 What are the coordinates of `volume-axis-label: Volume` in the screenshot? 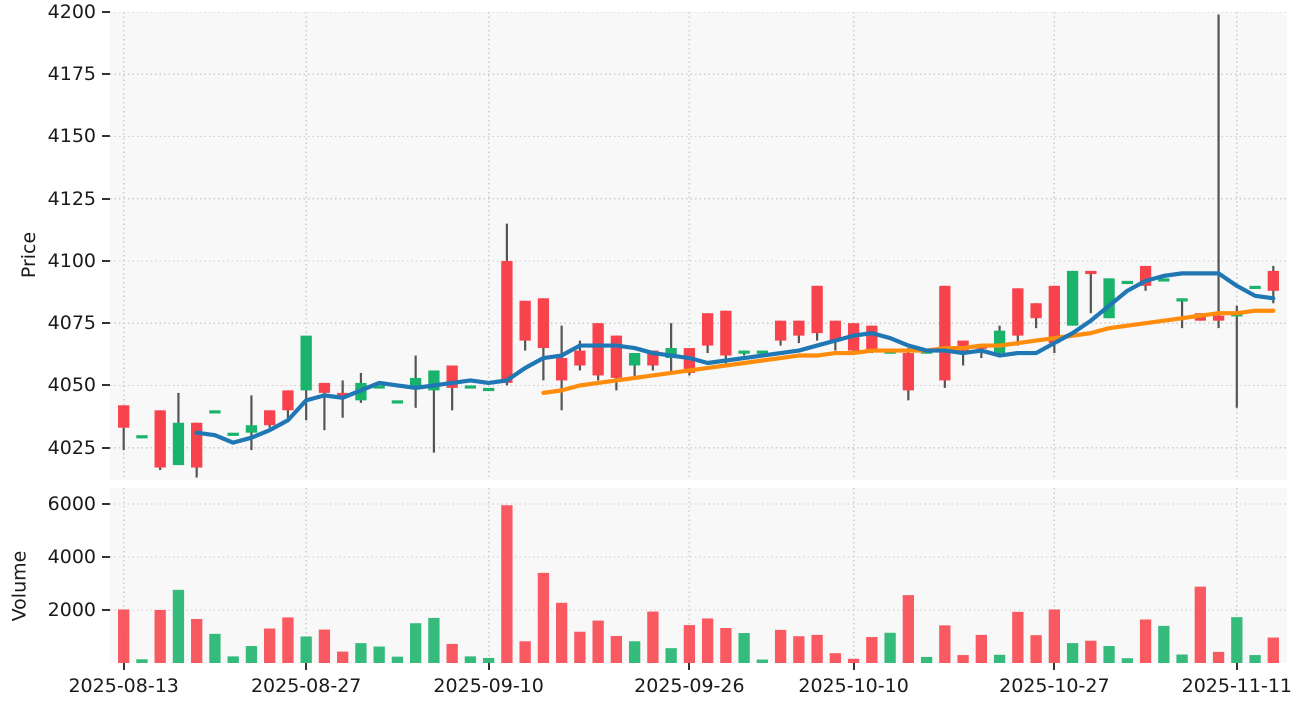 It's located at (19, 586).